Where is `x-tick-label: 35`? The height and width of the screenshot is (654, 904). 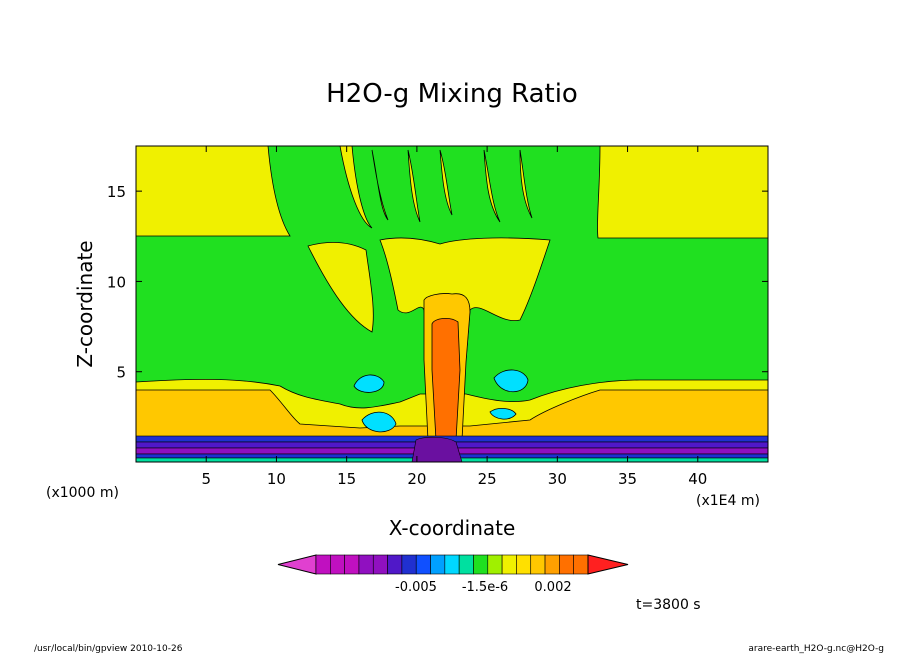
x-tick-label: 35 is located at coordinates (627, 479).